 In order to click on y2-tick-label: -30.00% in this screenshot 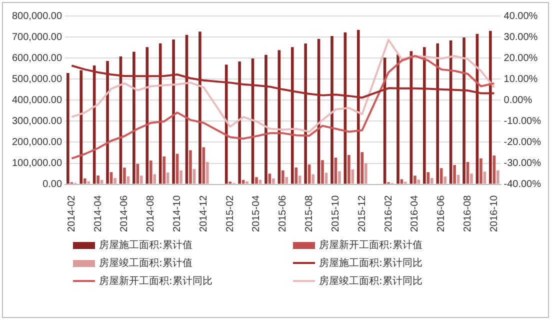, I will do `click(523, 164)`.